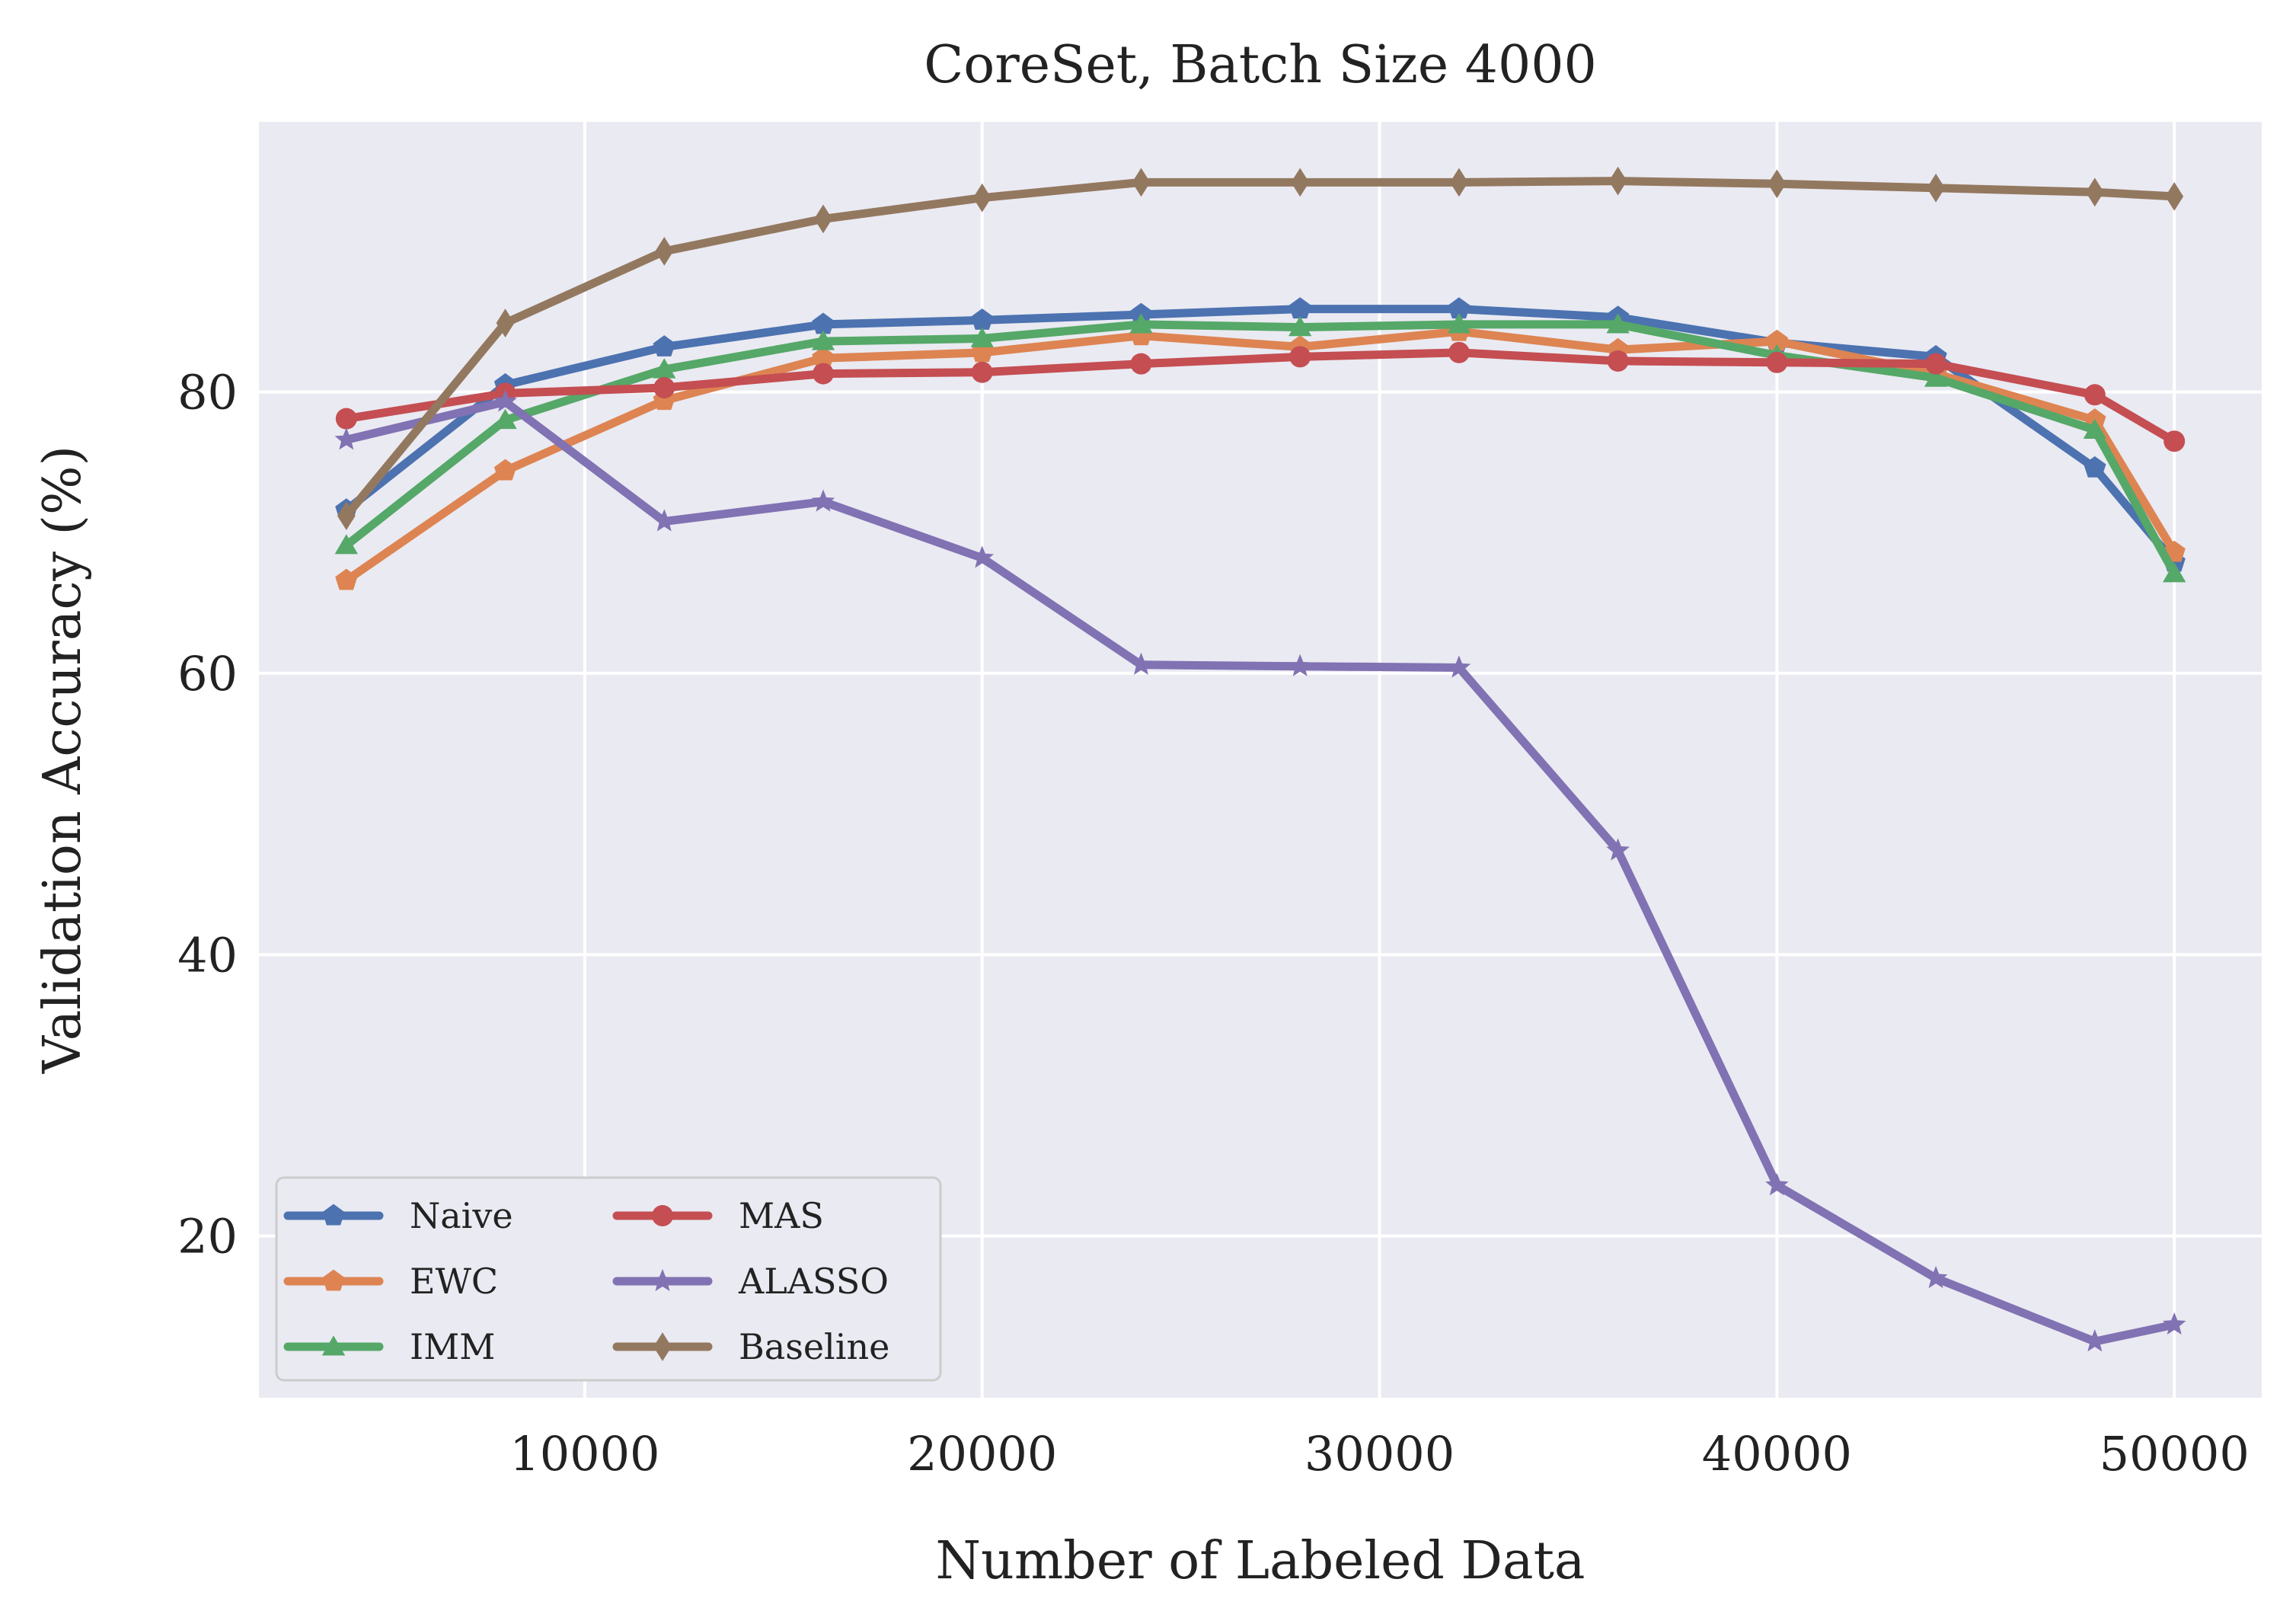 The image size is (2296, 1624). What do you see at coordinates (663, 1280) in the screenshot?
I see `legend-marker-alasso` at bounding box center [663, 1280].